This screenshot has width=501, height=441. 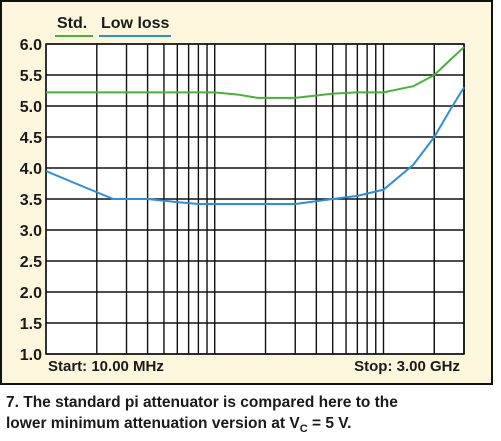 What do you see at coordinates (31, 45) in the screenshot?
I see `y-tick-label-0: 6.0` at bounding box center [31, 45].